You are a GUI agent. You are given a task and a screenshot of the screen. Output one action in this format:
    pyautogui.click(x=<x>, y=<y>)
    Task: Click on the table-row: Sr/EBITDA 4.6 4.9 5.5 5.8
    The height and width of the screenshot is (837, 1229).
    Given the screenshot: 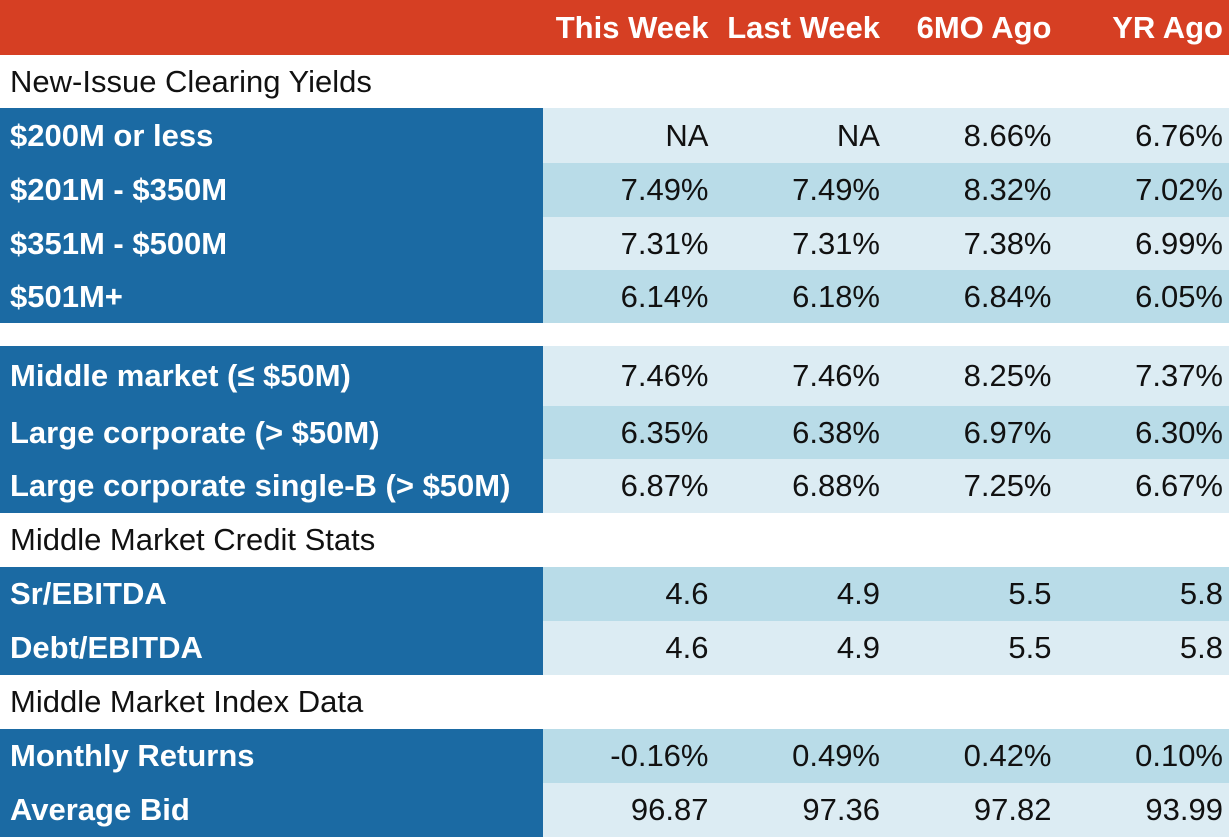 What is the action you would take?
    pyautogui.click(x=614, y=594)
    